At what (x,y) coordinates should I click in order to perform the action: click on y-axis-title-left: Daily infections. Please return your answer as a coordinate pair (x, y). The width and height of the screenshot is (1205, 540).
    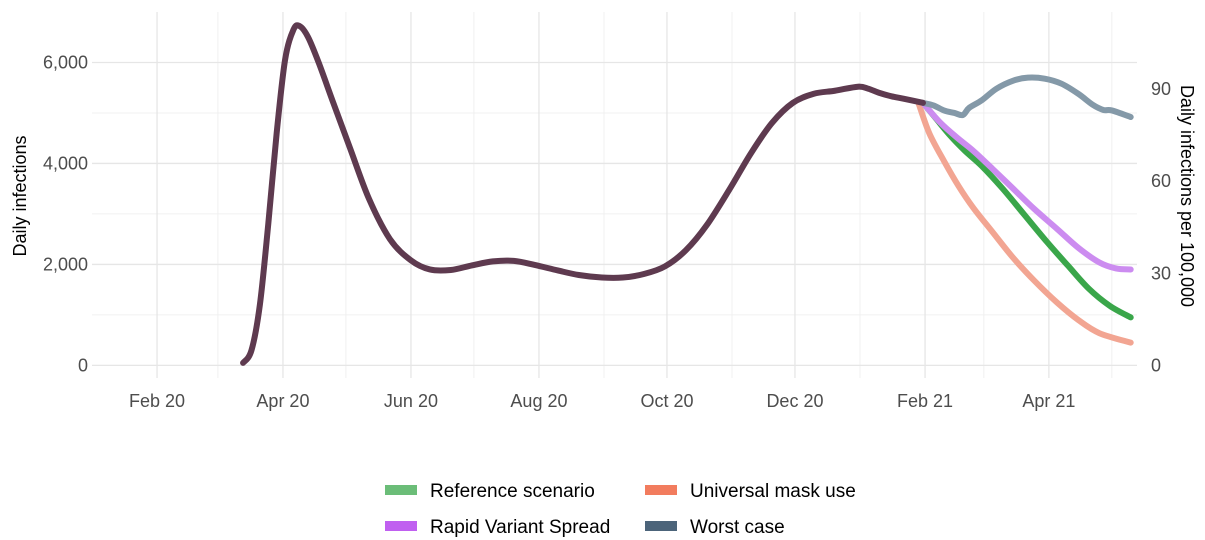
    Looking at the image, I should click on (20, 195).